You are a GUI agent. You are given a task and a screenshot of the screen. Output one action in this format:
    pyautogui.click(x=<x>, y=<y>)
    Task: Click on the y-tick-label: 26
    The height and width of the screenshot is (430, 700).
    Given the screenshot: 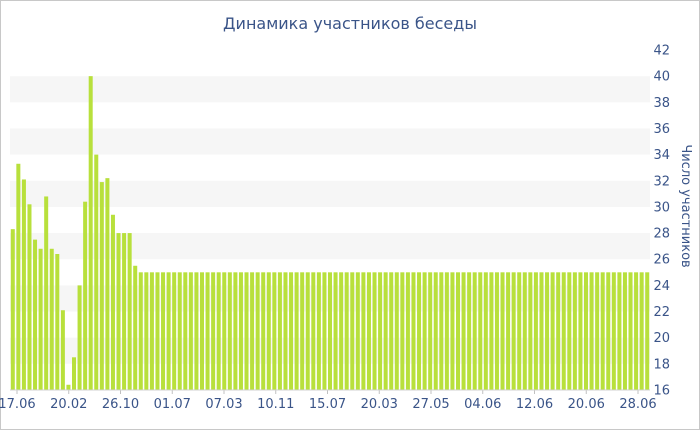 What is the action you would take?
    pyautogui.click(x=661, y=260)
    